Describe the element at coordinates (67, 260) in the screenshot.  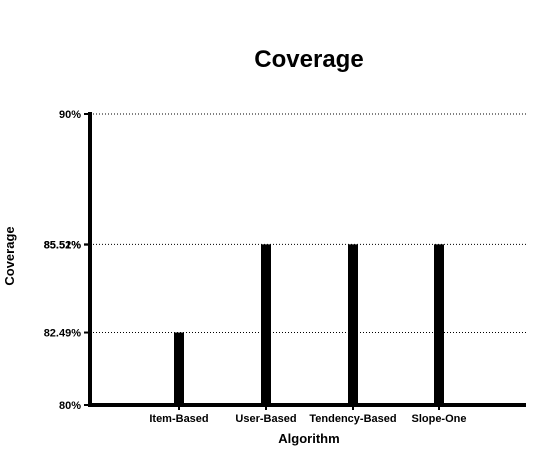
I see `y-ticks: 80% 82.49% 85.51%85.52% 90%` at that location.